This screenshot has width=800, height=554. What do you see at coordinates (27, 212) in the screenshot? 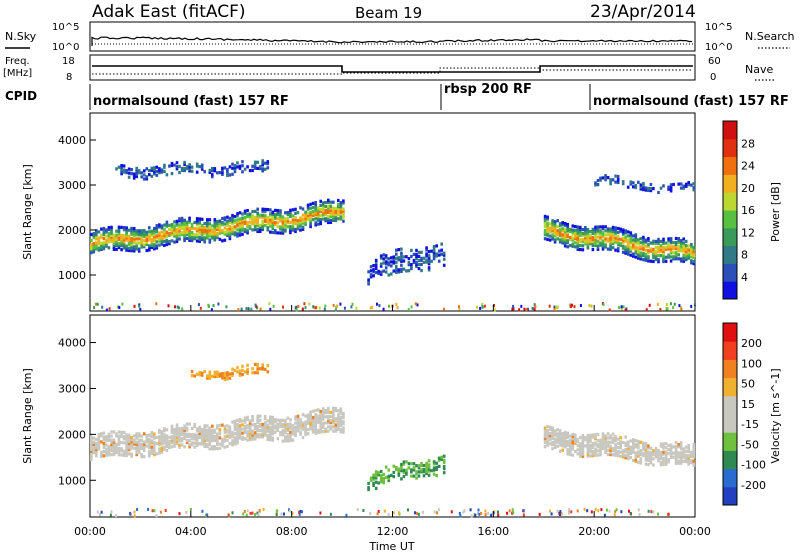
I see `power-ylabel: Slant Range [km]` at bounding box center [27, 212].